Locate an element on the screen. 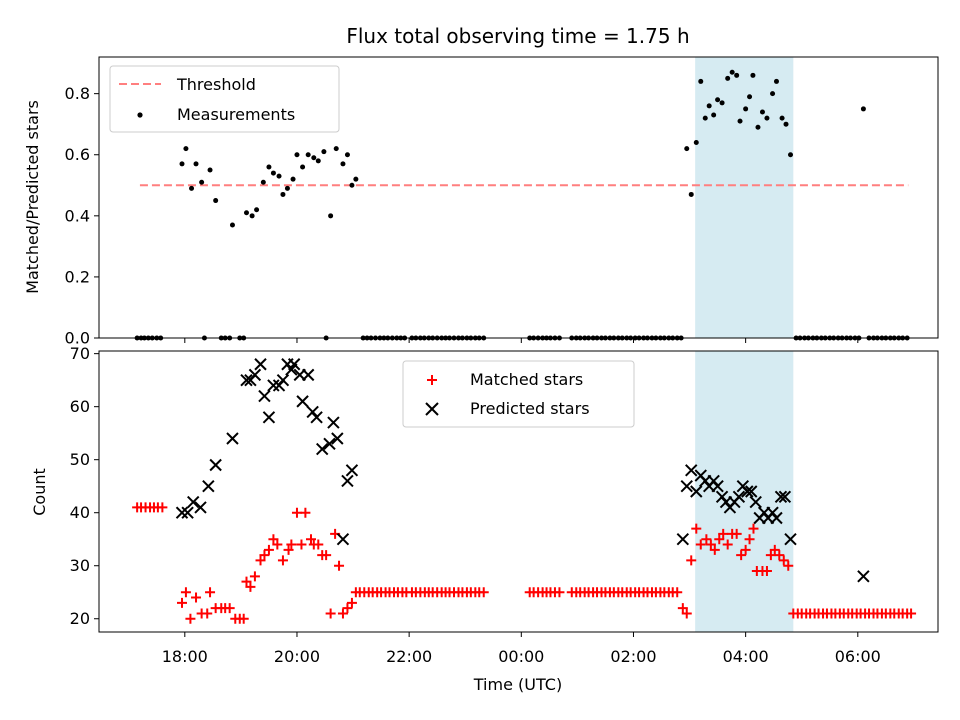 The height and width of the screenshot is (720, 960). legend-measurements-label: Measurements is located at coordinates (236, 114).